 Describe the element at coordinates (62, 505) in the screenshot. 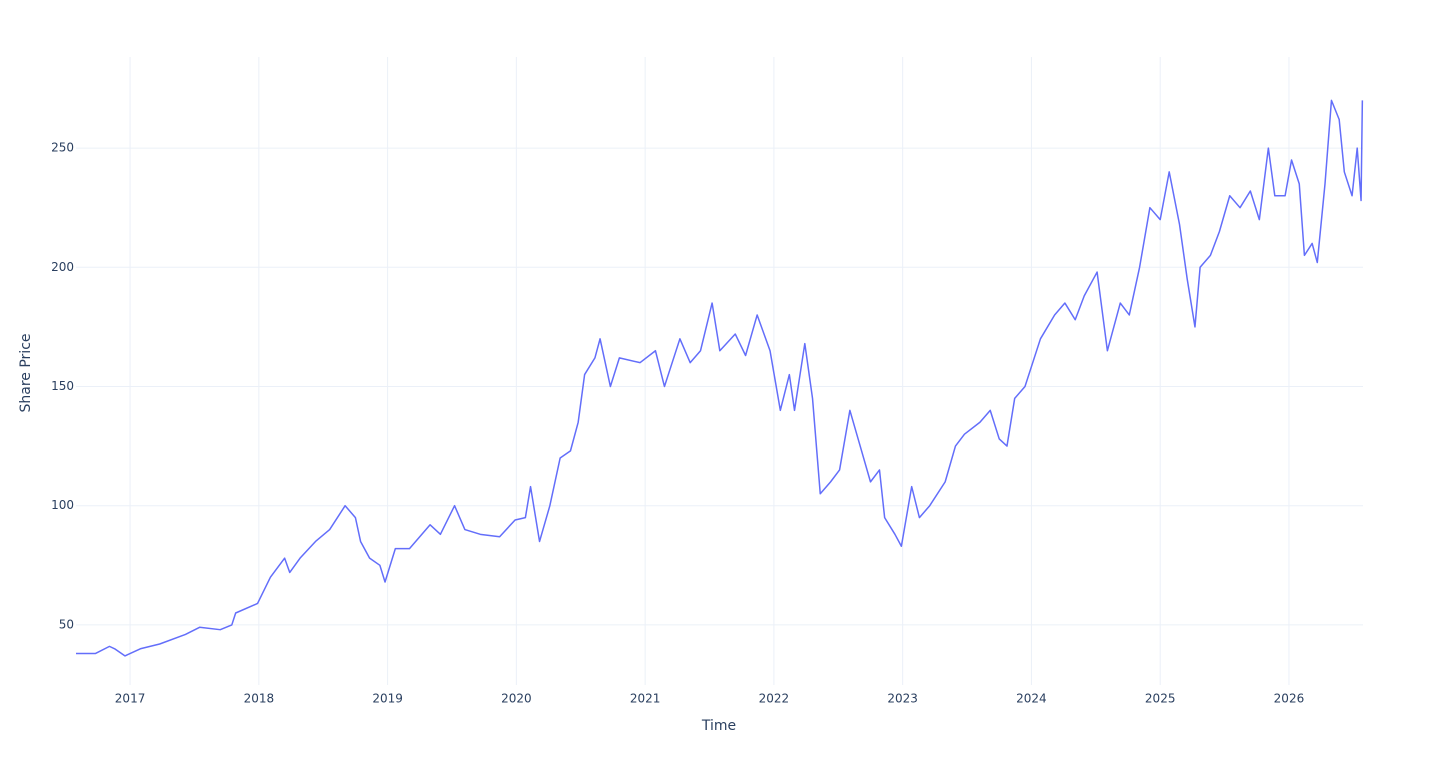

I see `y-tick-label: 100` at that location.